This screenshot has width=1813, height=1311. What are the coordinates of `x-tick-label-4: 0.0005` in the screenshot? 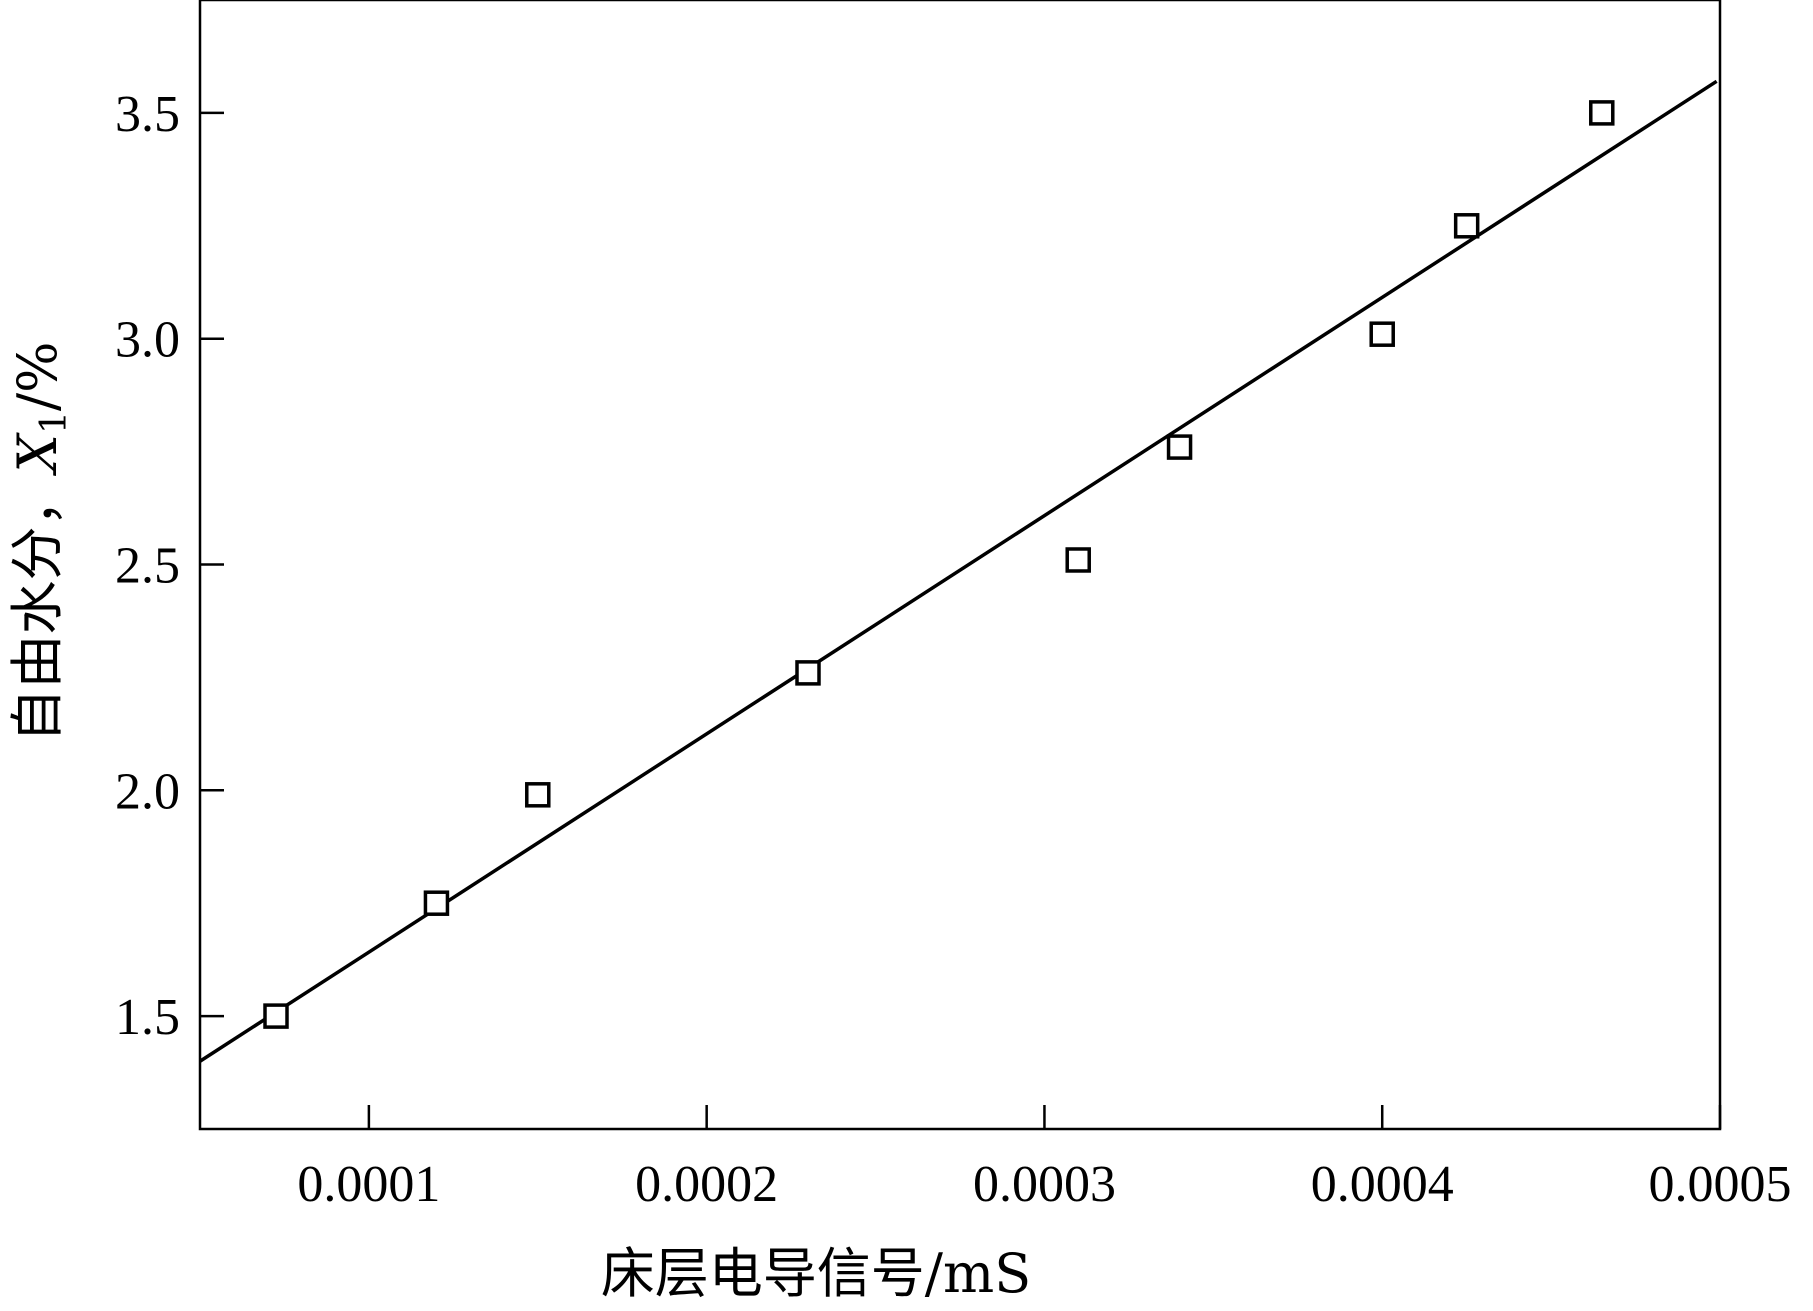 It's located at (1720, 1184).